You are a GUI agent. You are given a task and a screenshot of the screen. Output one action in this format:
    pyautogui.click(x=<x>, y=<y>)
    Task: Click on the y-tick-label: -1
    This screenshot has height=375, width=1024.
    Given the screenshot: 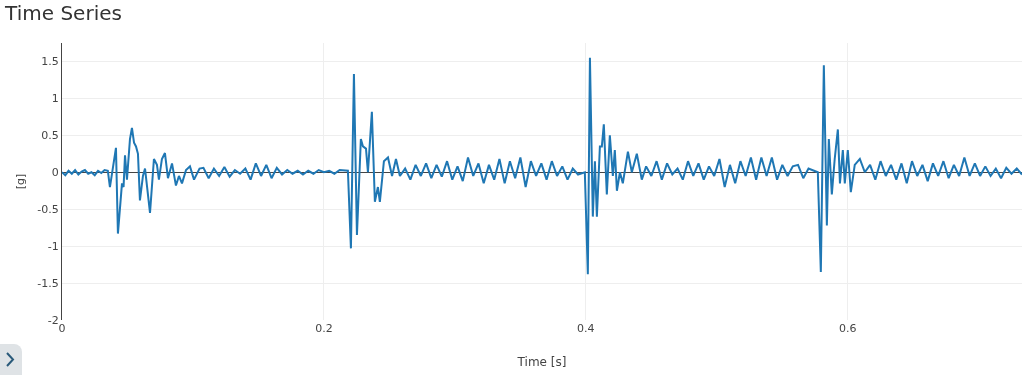 What is the action you would take?
    pyautogui.click(x=53, y=246)
    